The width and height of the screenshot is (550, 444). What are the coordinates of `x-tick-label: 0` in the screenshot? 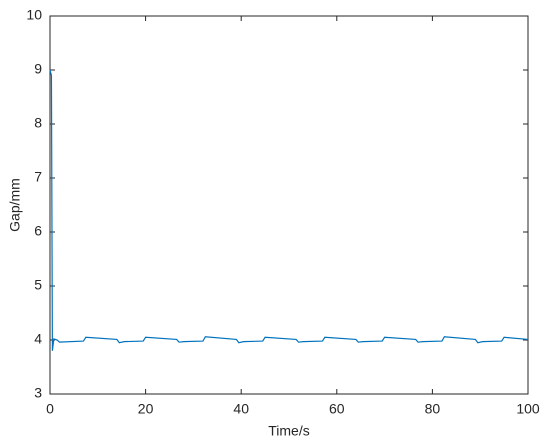 It's located at (50, 409).